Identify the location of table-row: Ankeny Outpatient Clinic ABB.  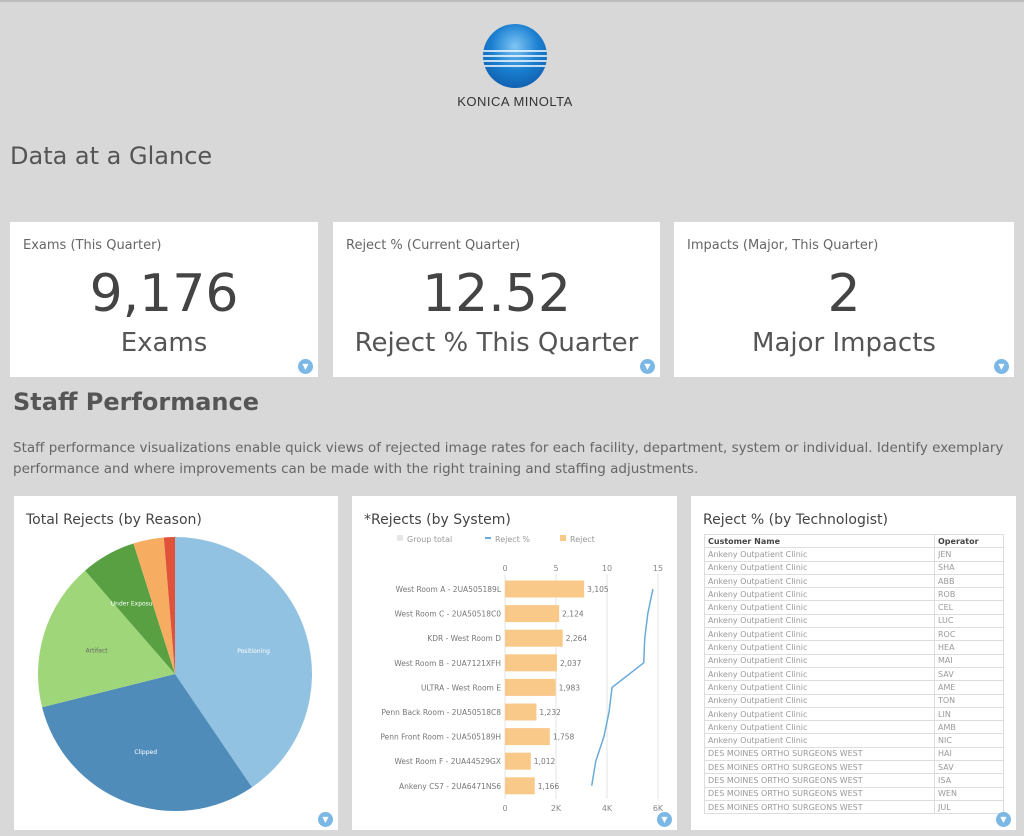
(854, 581).